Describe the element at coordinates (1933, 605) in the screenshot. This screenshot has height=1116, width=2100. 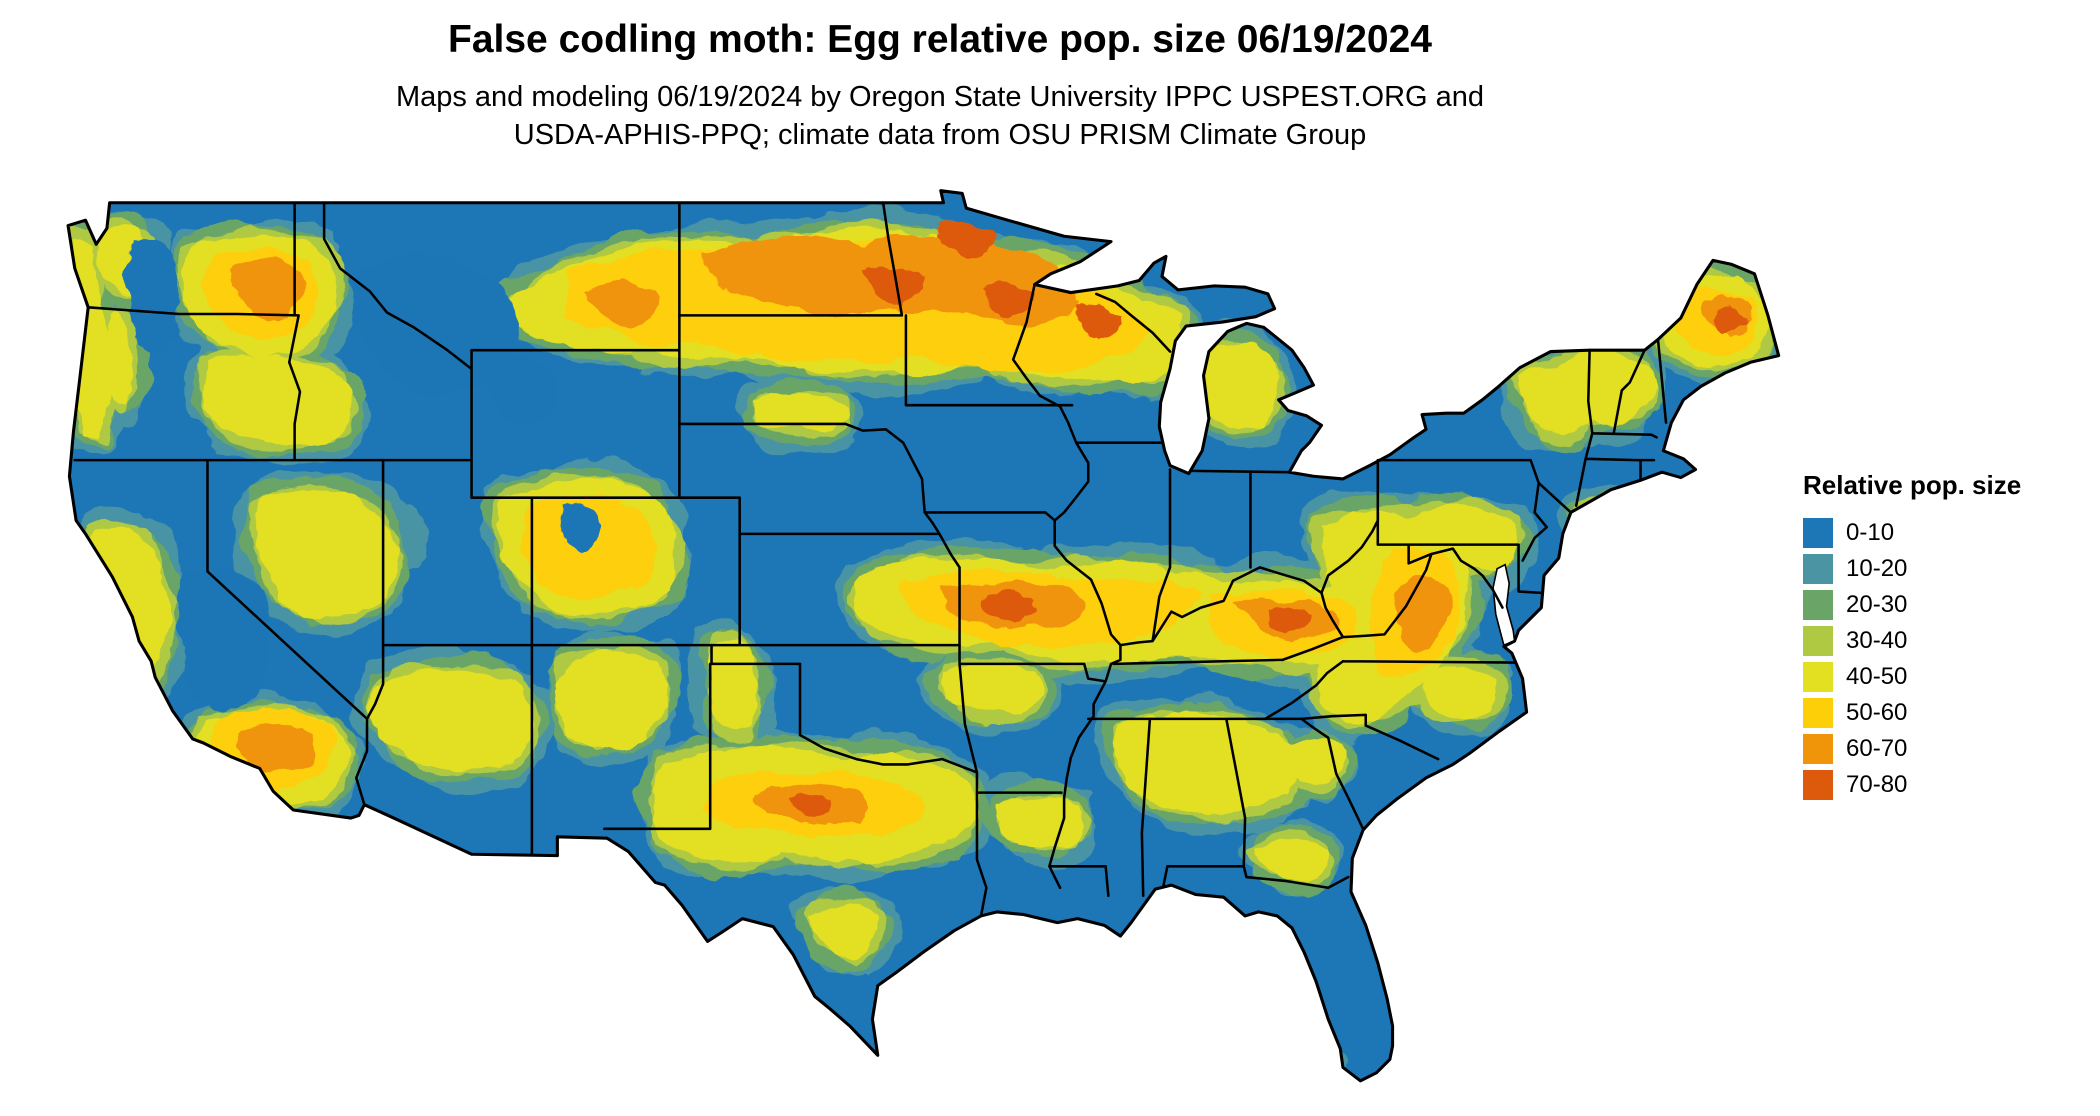
I see `legend-item: 20-30` at that location.